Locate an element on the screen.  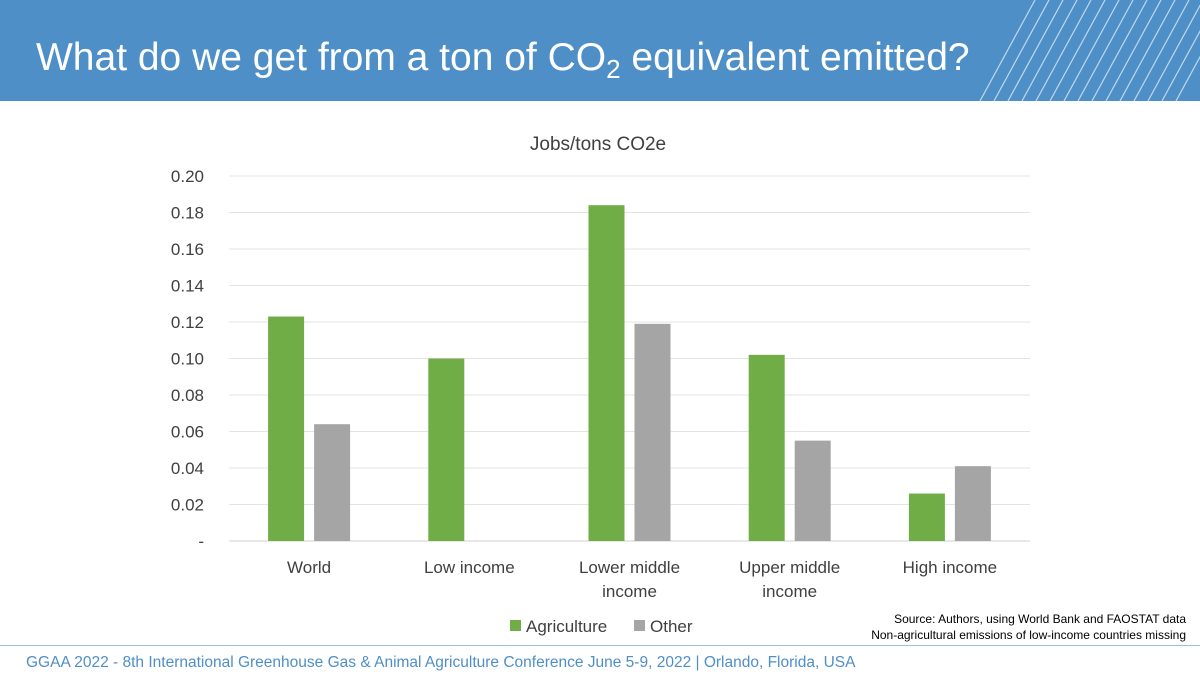
legend-label: Other is located at coordinates (671, 626).